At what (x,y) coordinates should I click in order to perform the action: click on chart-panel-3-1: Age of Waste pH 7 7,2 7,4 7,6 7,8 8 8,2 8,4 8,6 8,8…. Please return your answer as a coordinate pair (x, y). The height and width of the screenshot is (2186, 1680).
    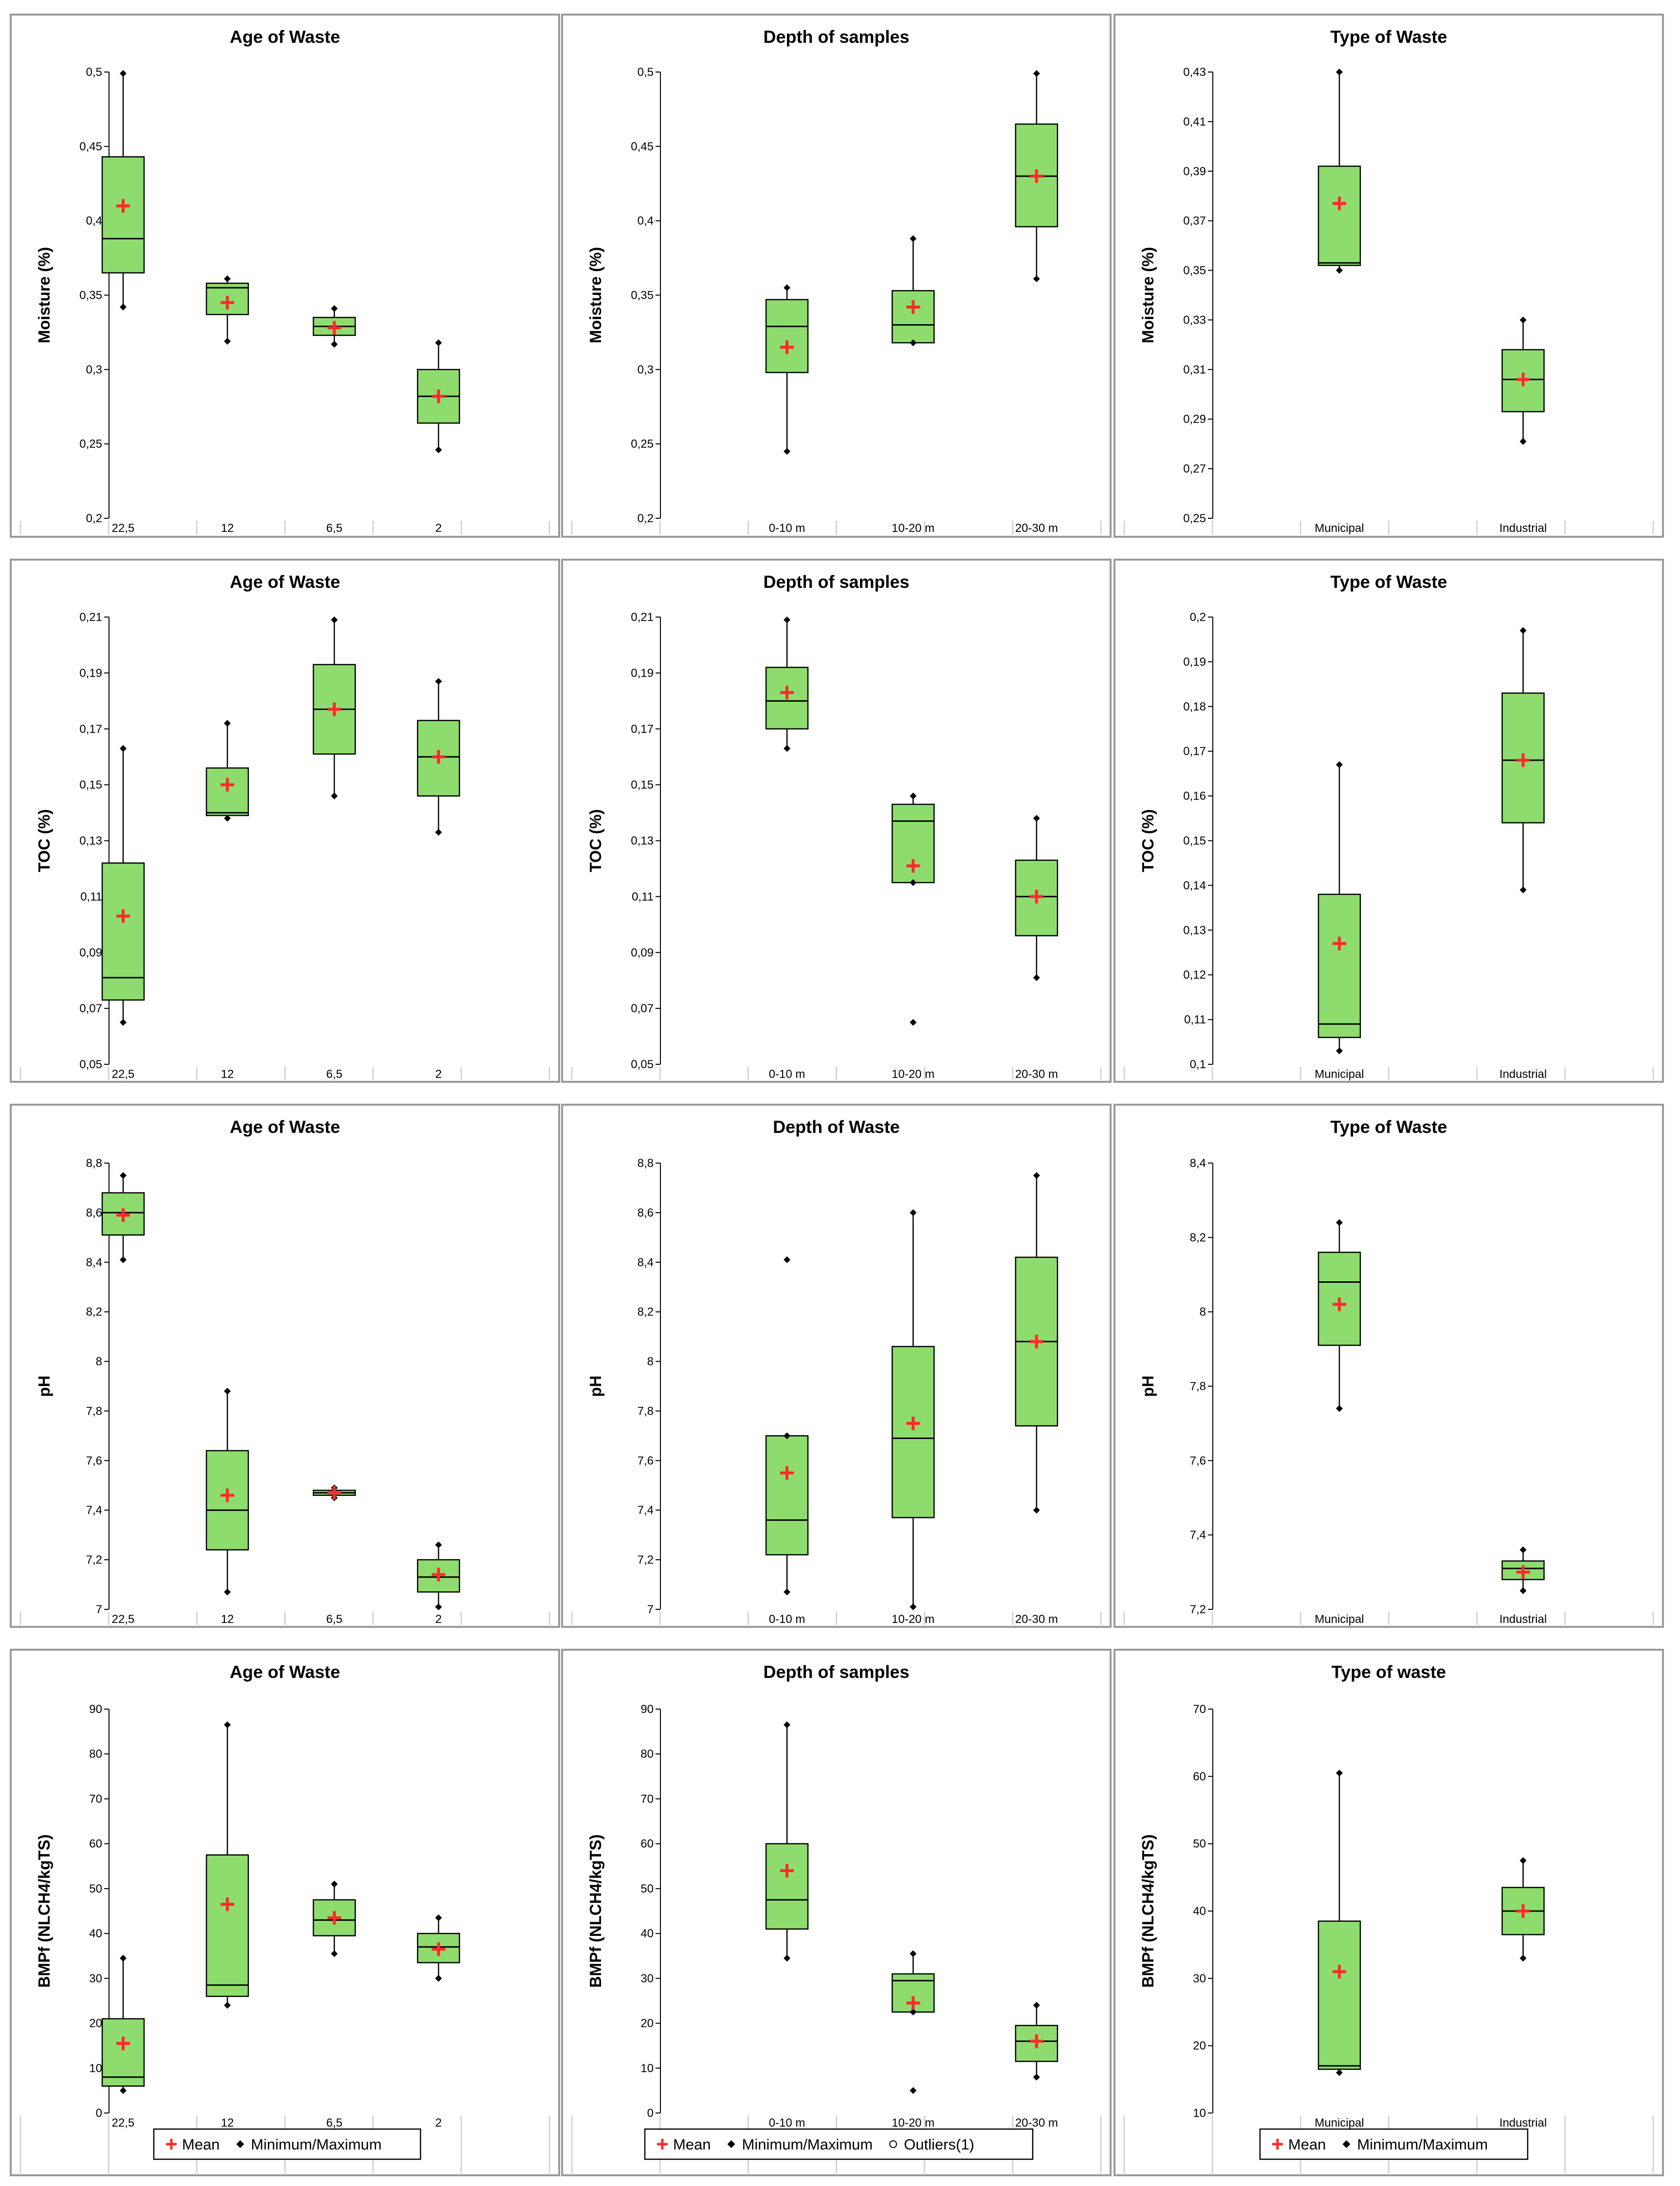
    Looking at the image, I should click on (285, 1366).